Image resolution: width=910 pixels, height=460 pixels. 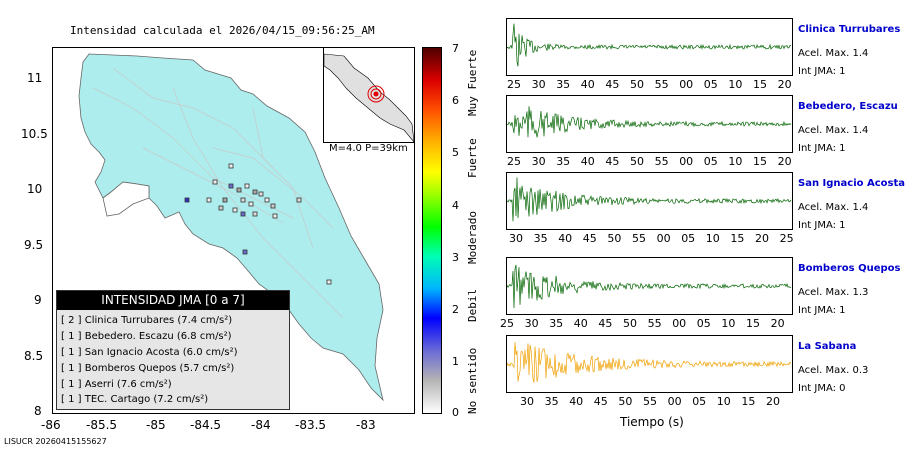 What do you see at coordinates (55, 441) in the screenshot?
I see `footer-id: LISUCR 20260415155627` at bounding box center [55, 441].